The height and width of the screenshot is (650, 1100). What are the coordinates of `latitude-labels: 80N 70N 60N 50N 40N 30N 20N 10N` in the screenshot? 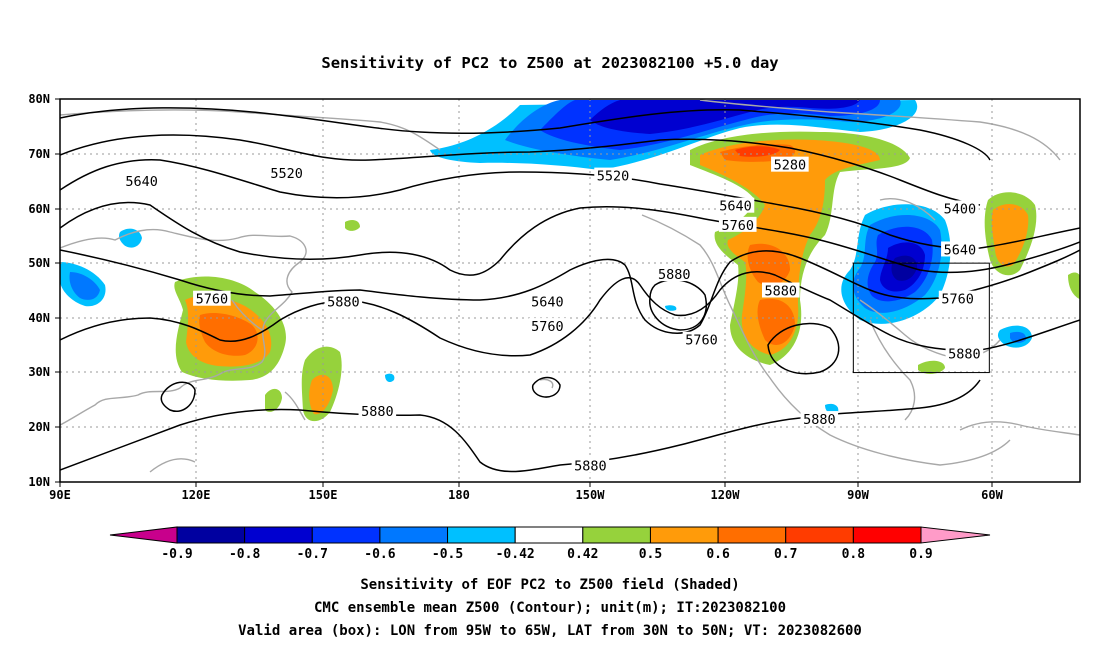 It's located at (39, 290).